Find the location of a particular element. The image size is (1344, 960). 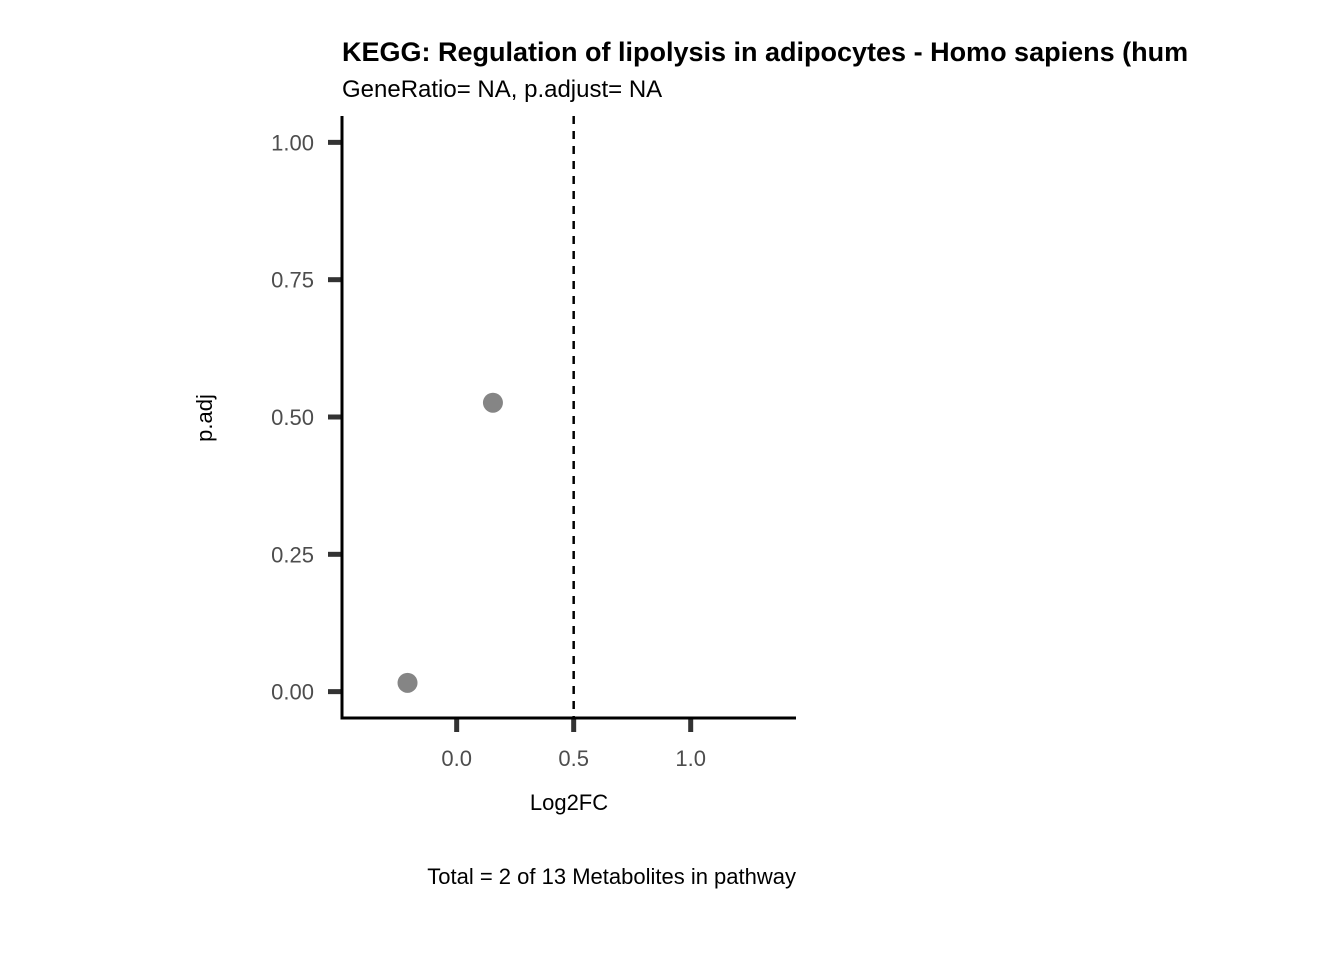

y-tick-label: 0.75 is located at coordinates (292, 280).